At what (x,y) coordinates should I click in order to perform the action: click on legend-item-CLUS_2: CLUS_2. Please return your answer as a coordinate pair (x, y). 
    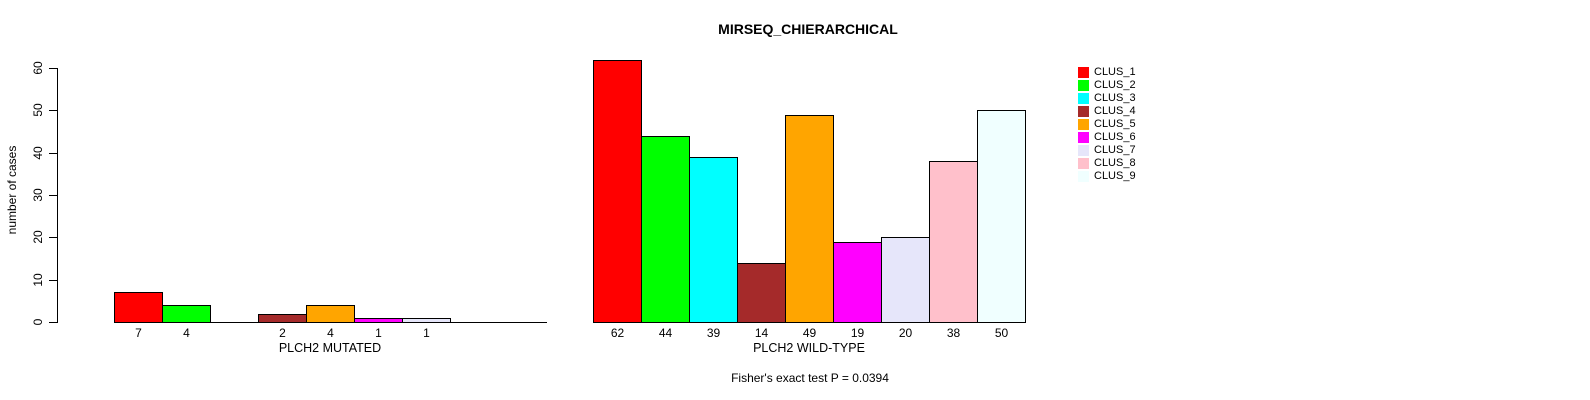
    Looking at the image, I should click on (1107, 85).